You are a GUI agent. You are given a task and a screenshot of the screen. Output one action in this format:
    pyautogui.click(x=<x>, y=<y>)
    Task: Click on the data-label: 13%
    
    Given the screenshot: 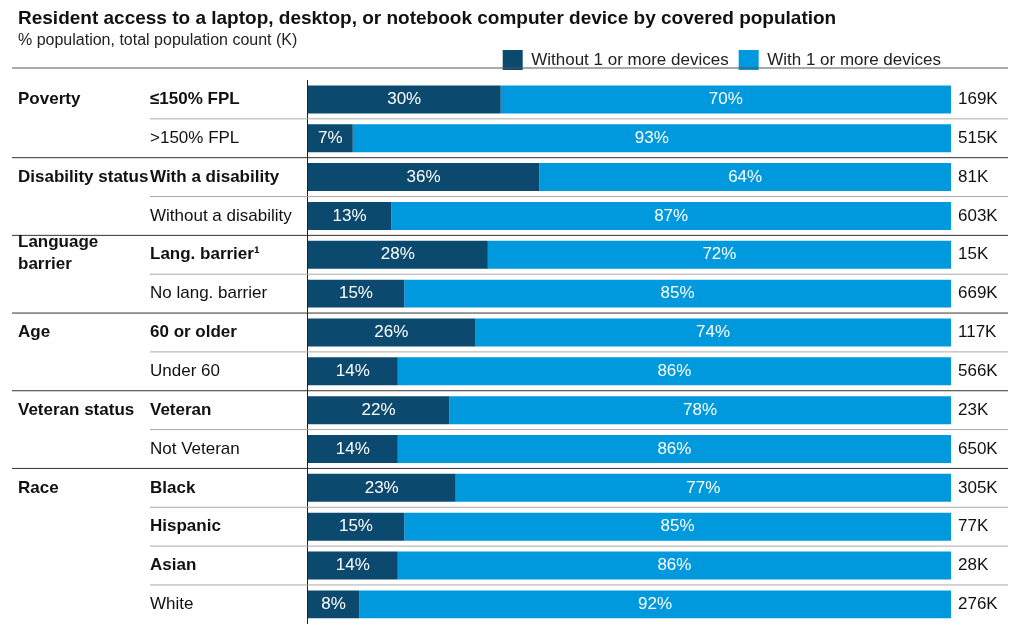 What is the action you would take?
    pyautogui.click(x=349, y=215)
    